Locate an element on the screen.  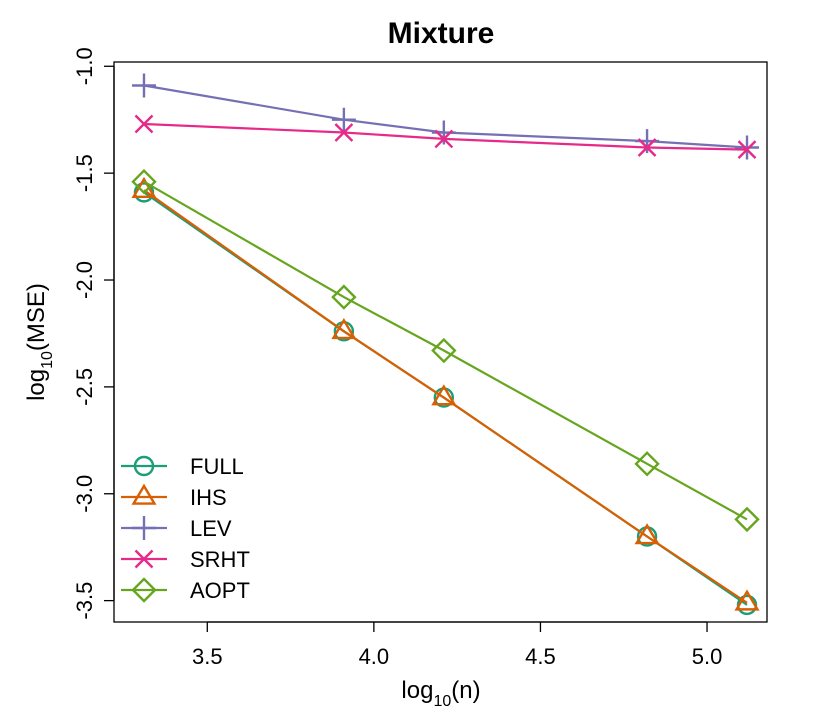
x-axis: 3.5 4.0 4.5 5.0 is located at coordinates (457, 645).